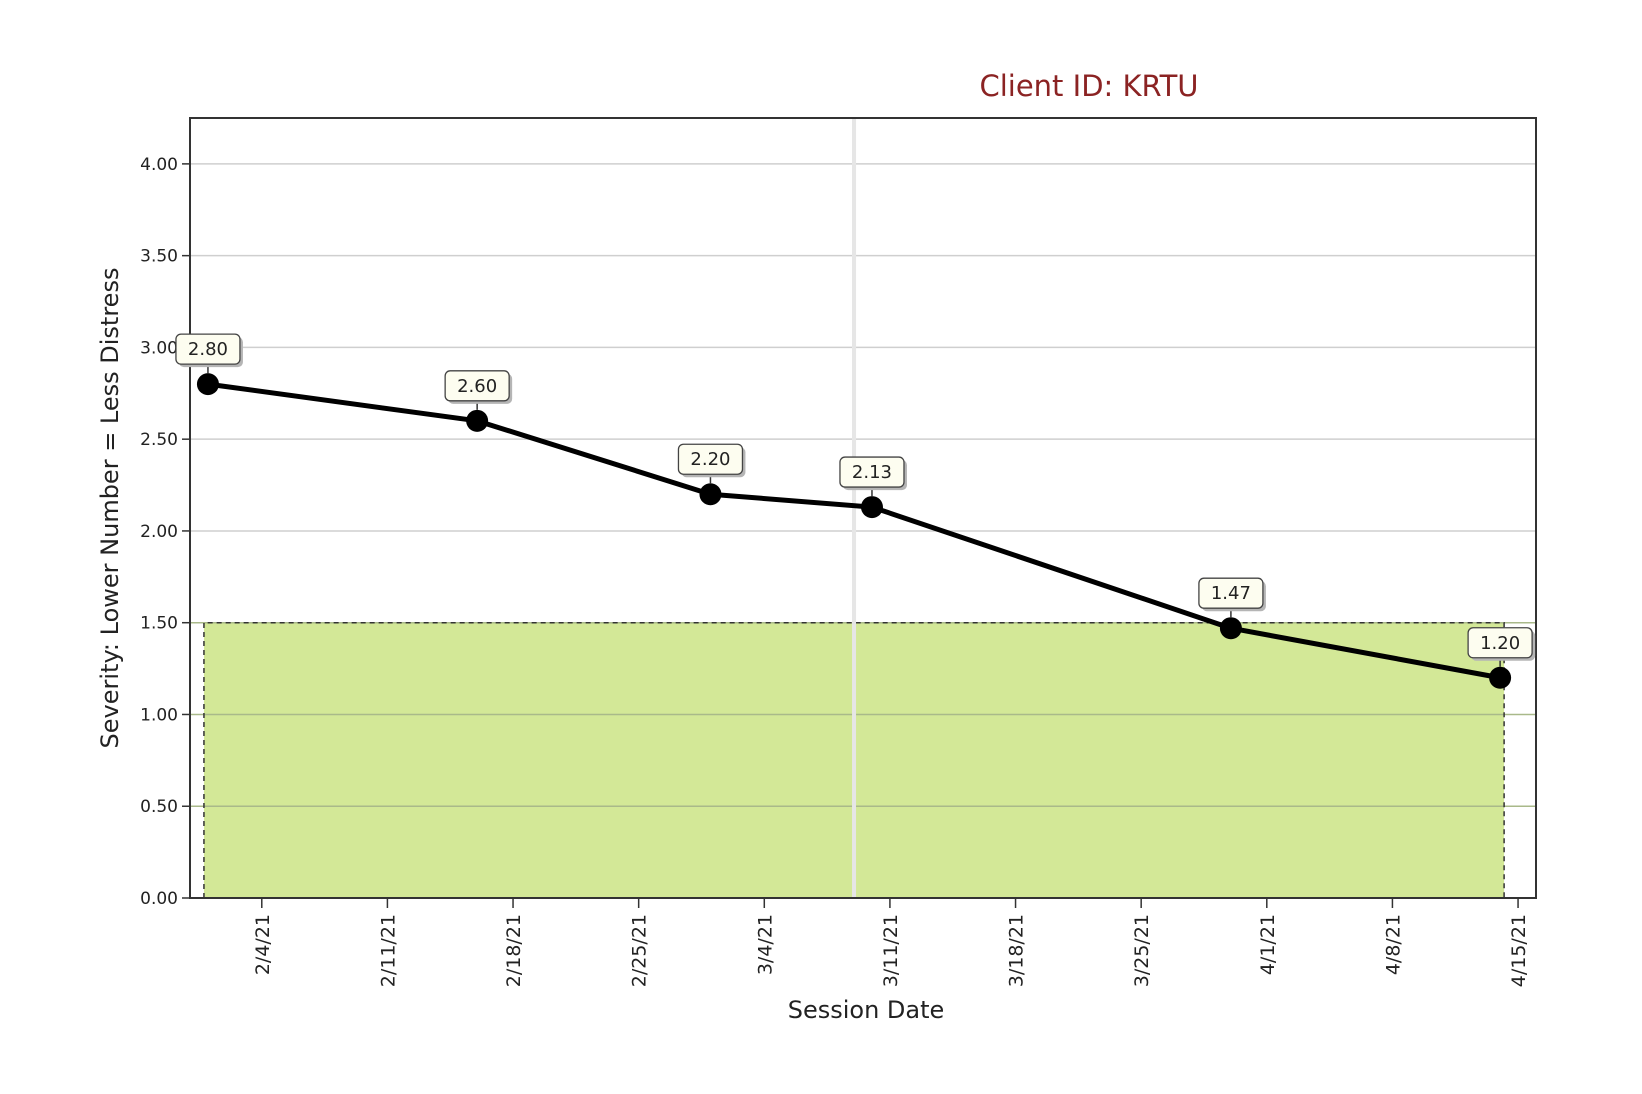  What do you see at coordinates (1088, 86) in the screenshot?
I see `chart-title: Client ID: KRTU` at bounding box center [1088, 86].